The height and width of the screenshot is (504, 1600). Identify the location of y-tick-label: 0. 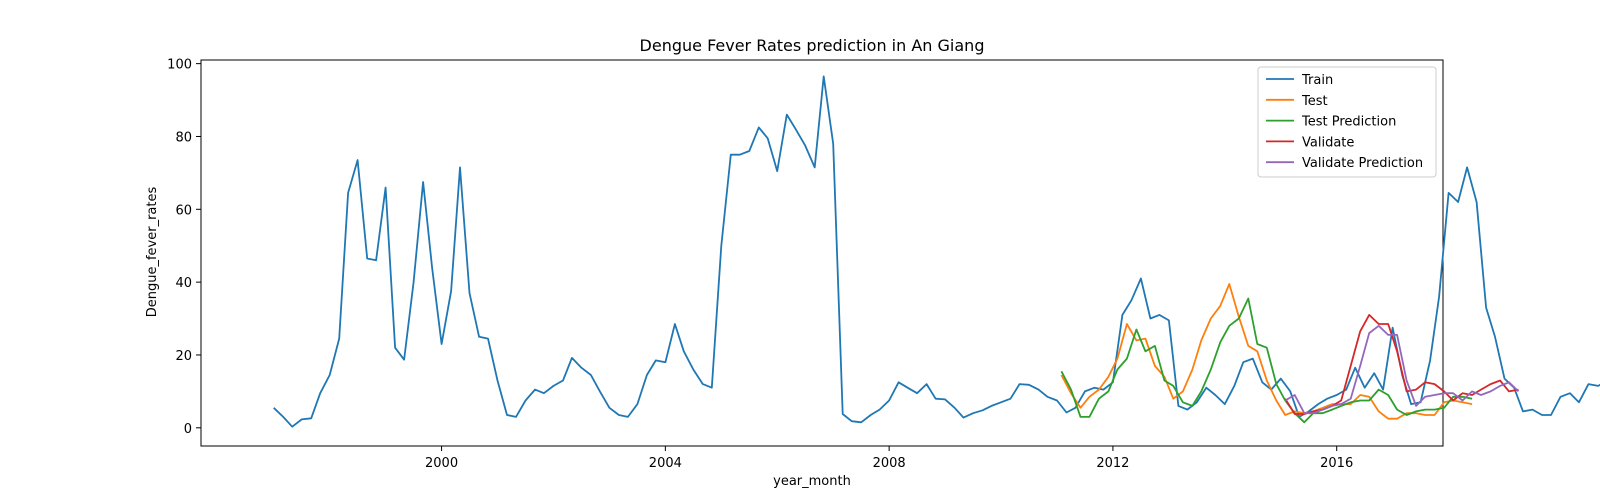
(188, 429).